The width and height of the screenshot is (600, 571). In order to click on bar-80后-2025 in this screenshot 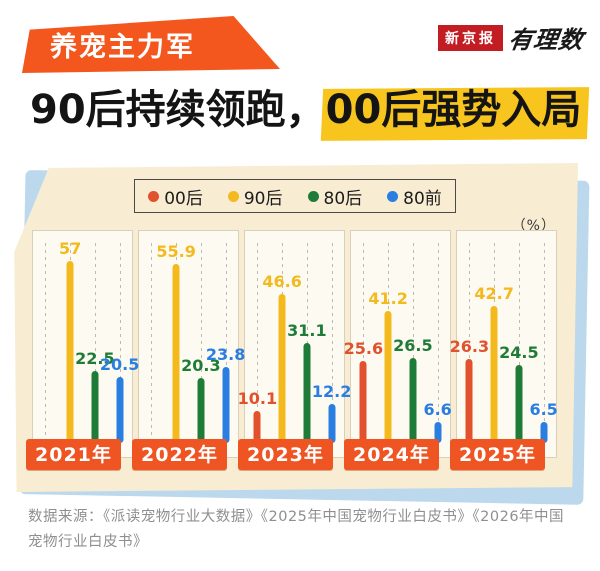, I will do `click(519, 403)`.